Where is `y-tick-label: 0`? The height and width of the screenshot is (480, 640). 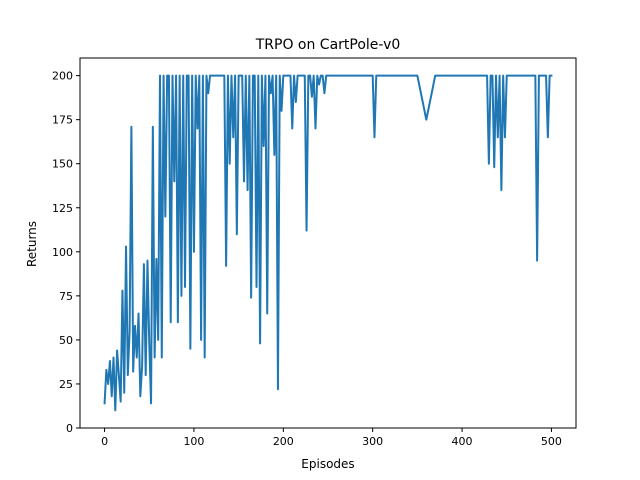
y-tick-label: 0 is located at coordinates (69, 428).